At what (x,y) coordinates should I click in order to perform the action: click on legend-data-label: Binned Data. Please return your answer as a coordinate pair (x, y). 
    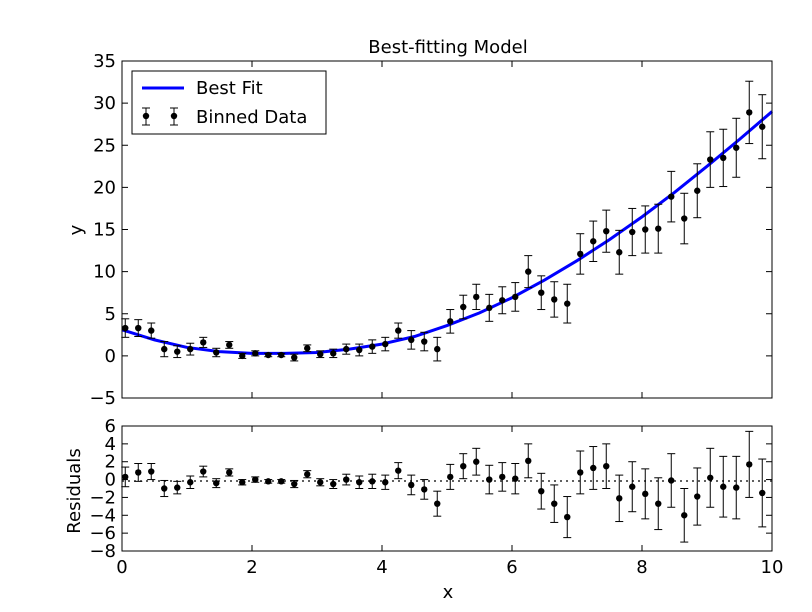
    Looking at the image, I should click on (251, 117).